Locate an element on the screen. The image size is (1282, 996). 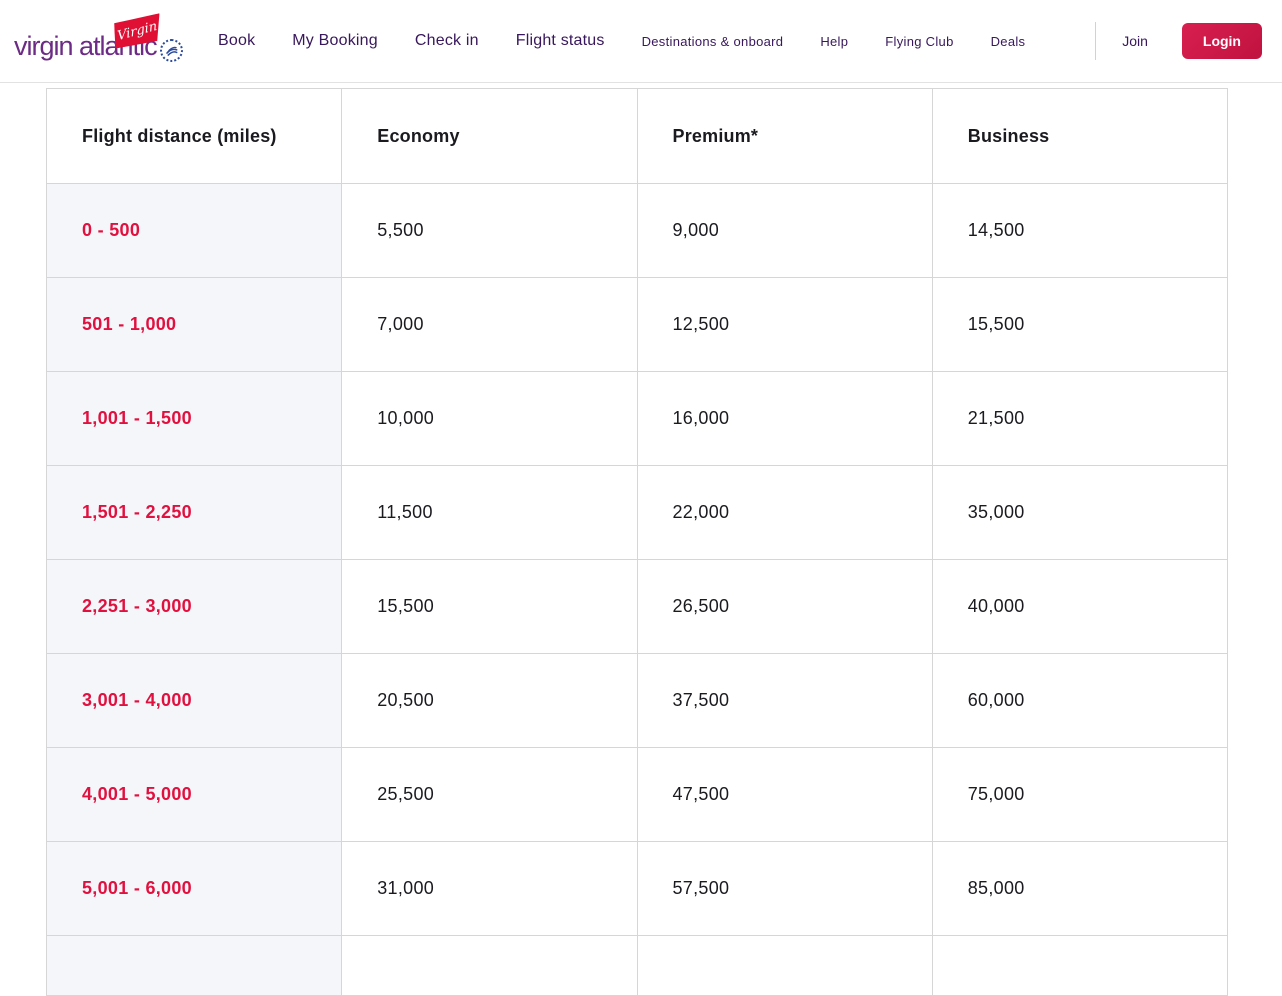
header-economy: Economy is located at coordinates (489, 136).